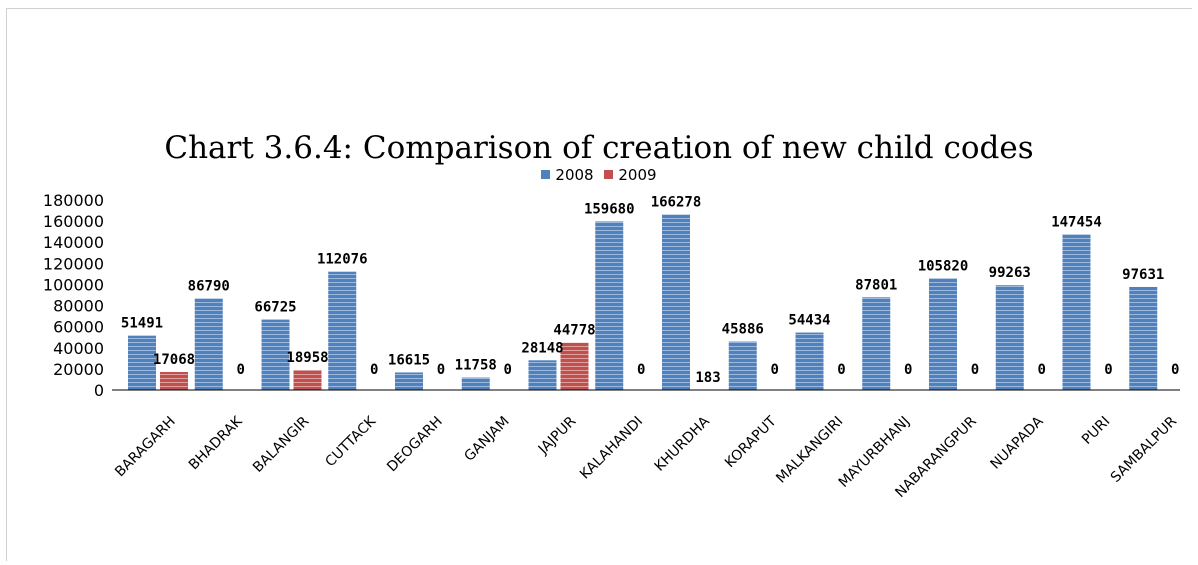 The image size is (1198, 565). What do you see at coordinates (145, 447) in the screenshot?
I see `x-tick-label-baragarh: BARAGARH` at bounding box center [145, 447].